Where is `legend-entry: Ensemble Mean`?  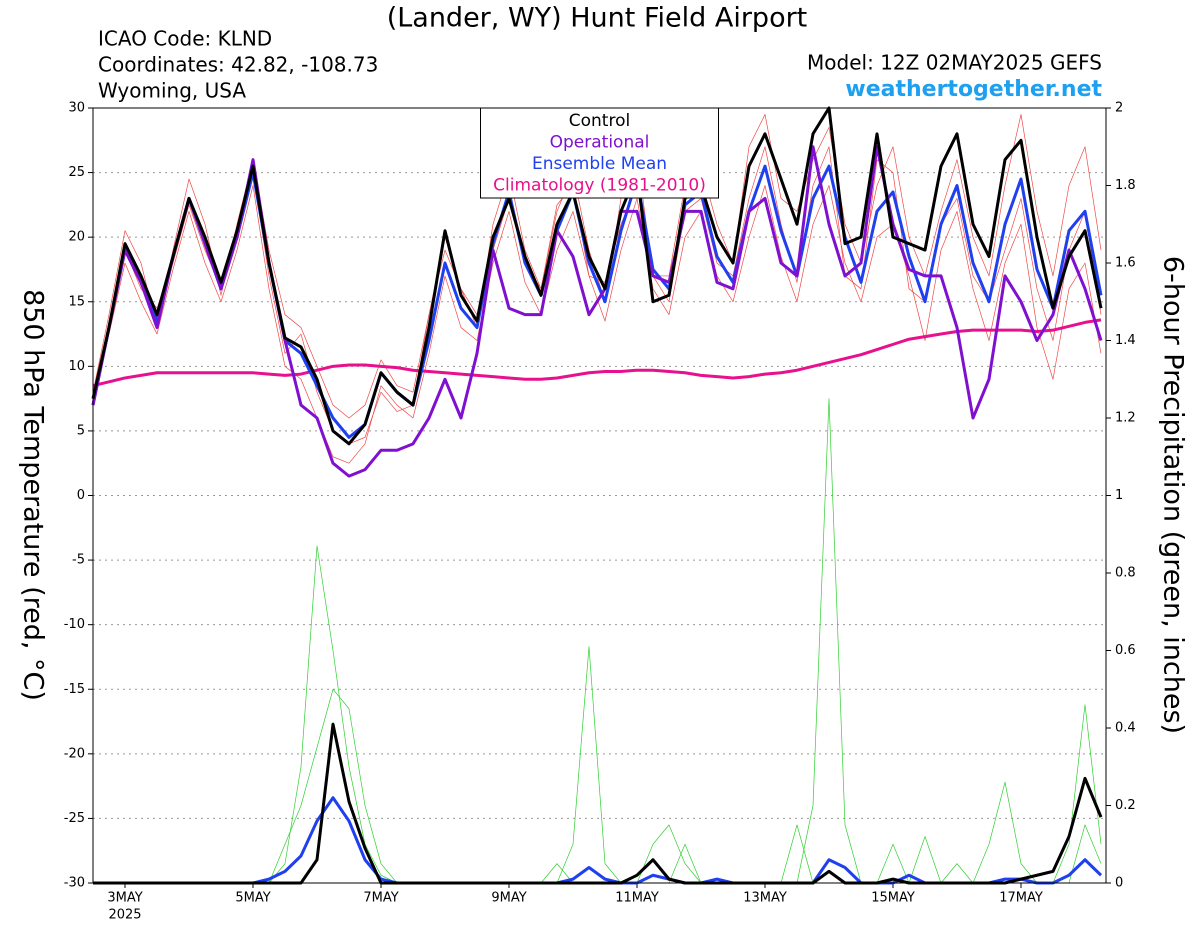 legend-entry: Ensemble Mean is located at coordinates (599, 164).